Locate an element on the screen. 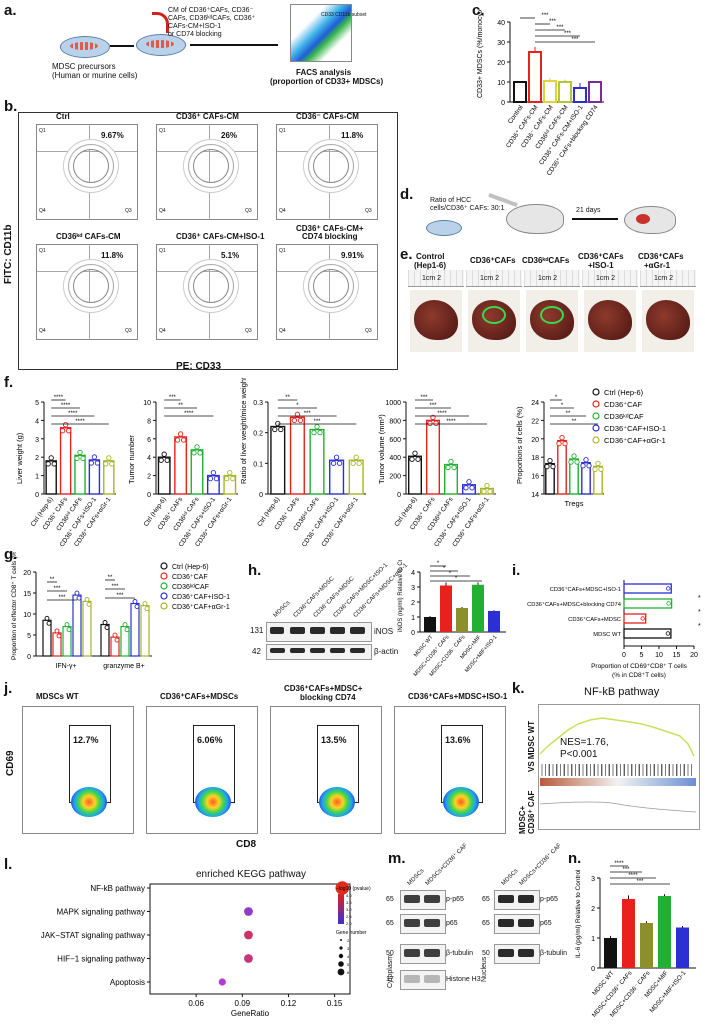  f-y-tick-label: 1000 is located at coordinates (393, 403).